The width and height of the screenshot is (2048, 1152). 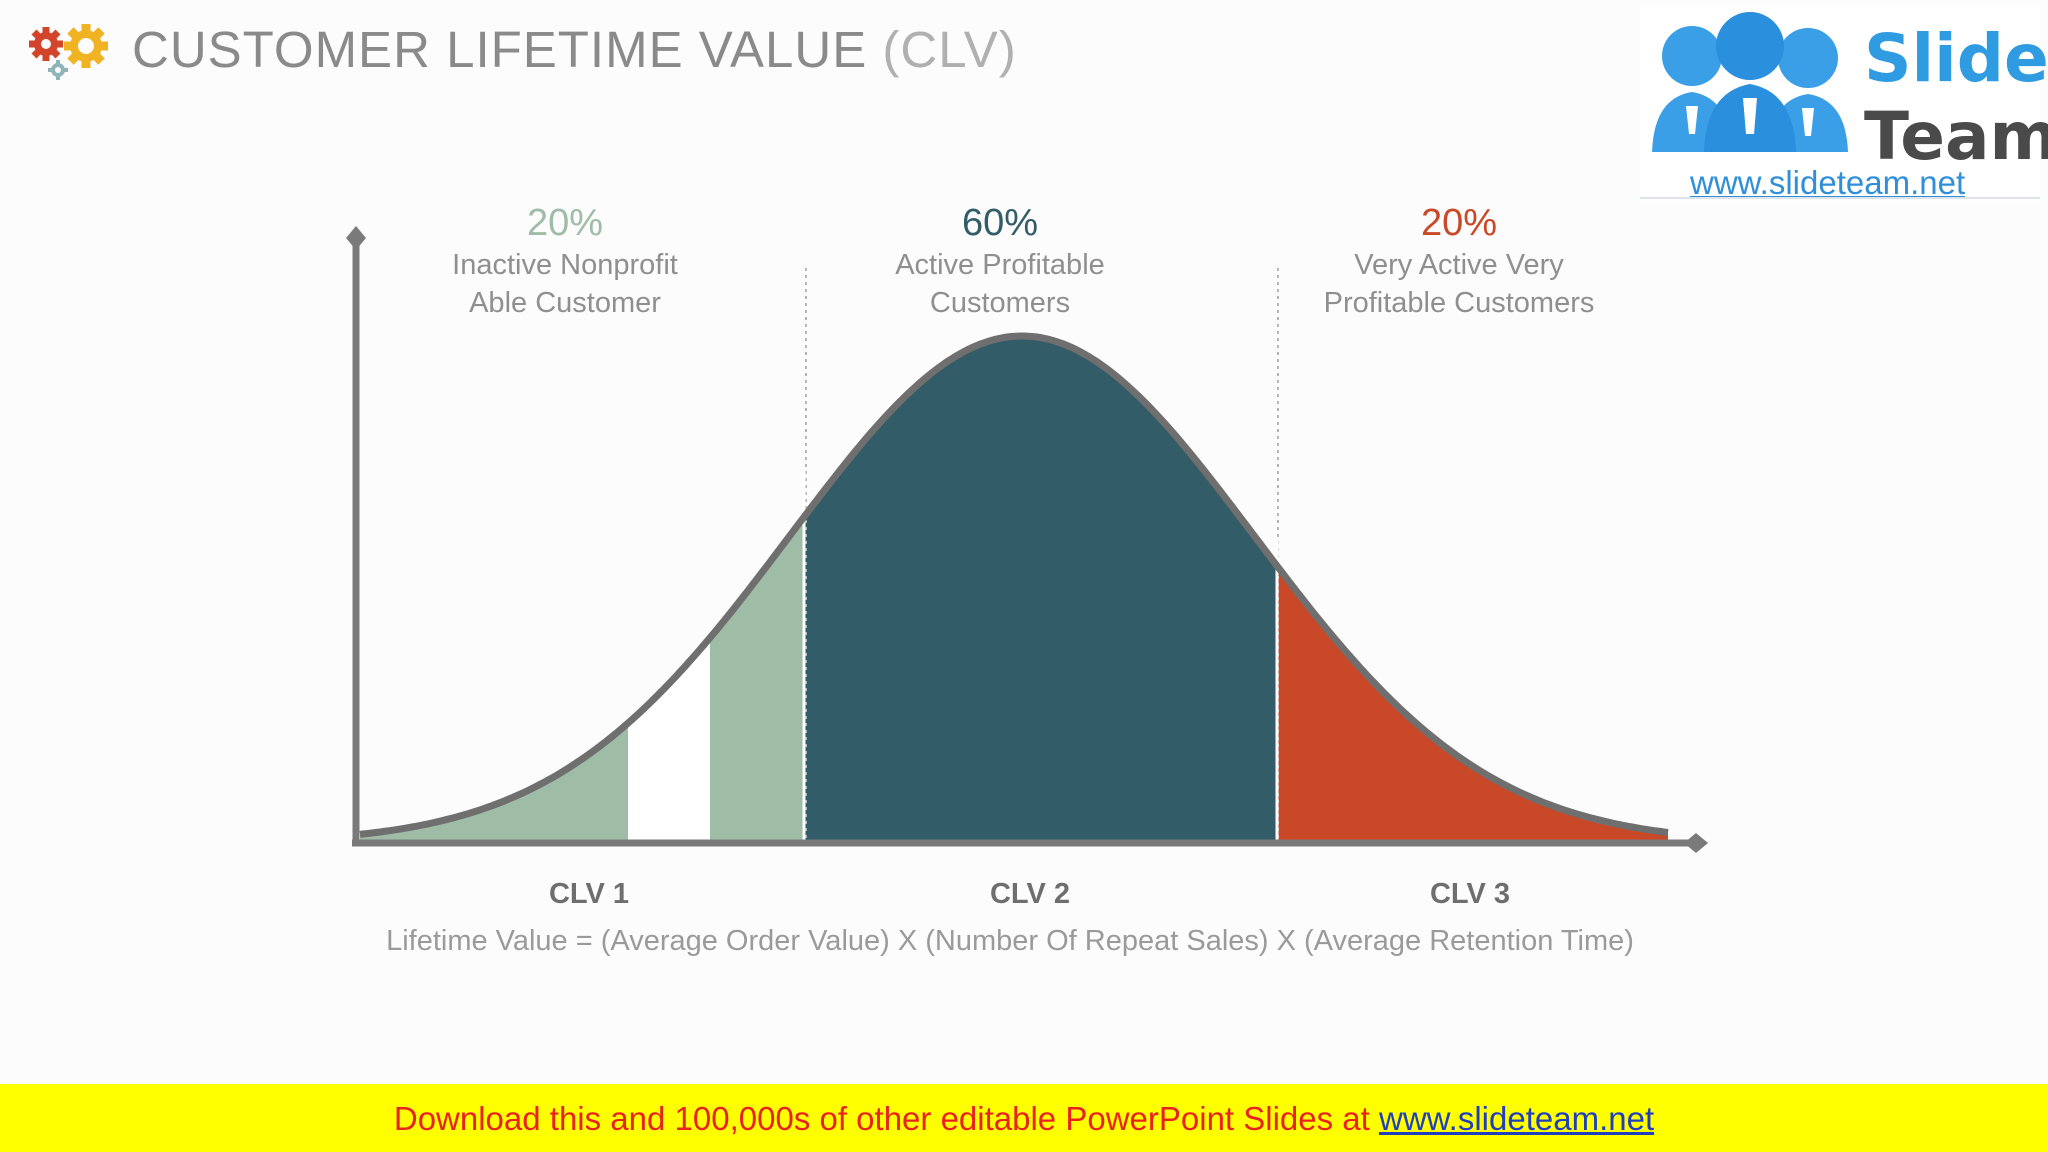 What do you see at coordinates (1956, 136) in the screenshot?
I see `logo-word-team: Team` at bounding box center [1956, 136].